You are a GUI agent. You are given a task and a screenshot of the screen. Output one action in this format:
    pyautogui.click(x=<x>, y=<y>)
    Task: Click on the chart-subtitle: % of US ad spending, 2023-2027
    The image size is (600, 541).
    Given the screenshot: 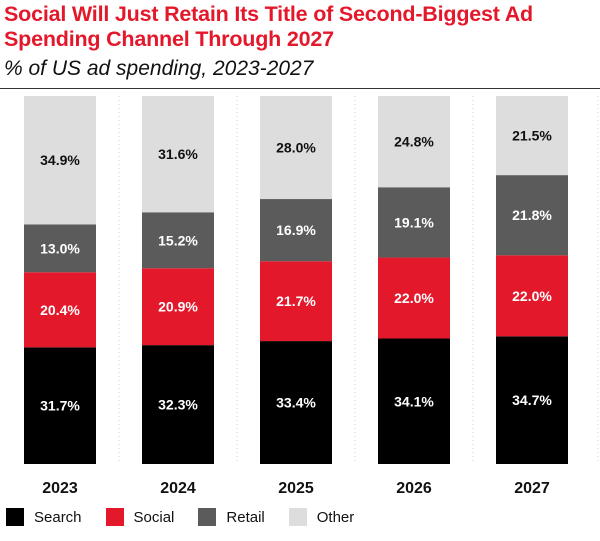 What is the action you would take?
    pyautogui.click(x=159, y=68)
    